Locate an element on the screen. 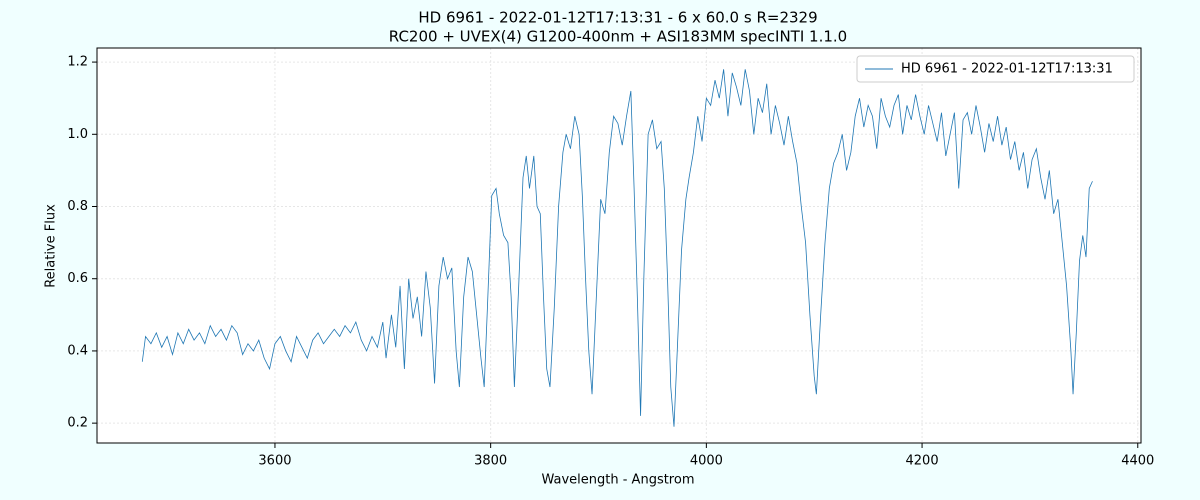 This screenshot has width=1200, height=500. x-tick-label: 4400 is located at coordinates (1137, 461).